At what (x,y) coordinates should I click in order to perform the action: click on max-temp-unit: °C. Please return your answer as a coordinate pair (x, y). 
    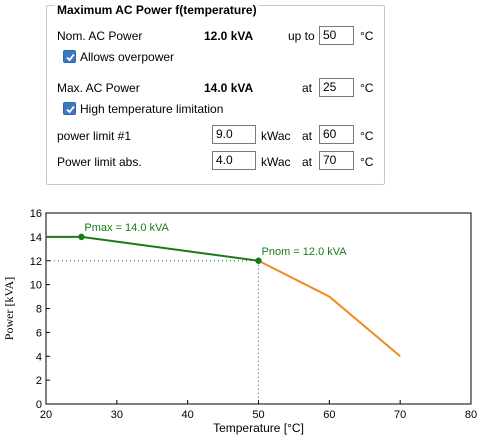
    Looking at the image, I should click on (367, 88).